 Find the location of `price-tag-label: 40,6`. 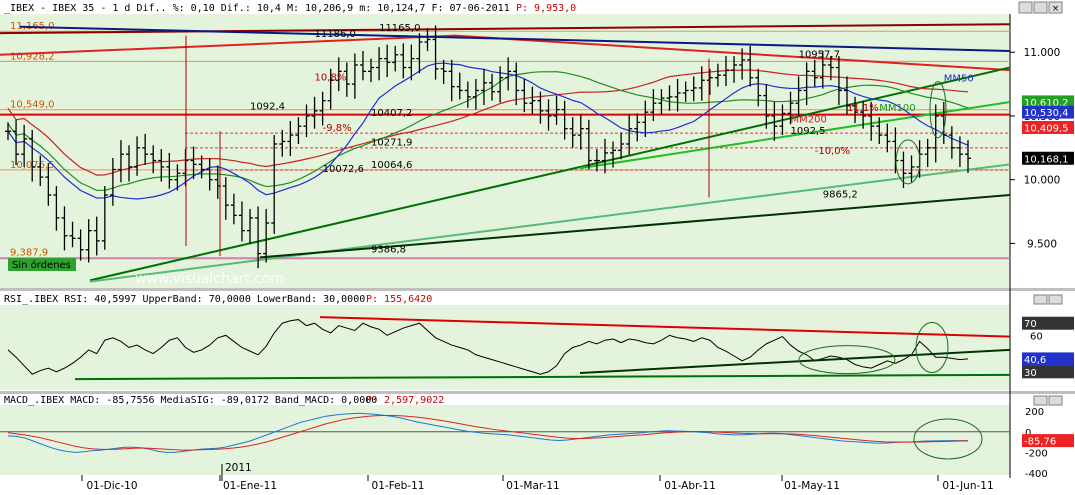

price-tag-label: 40,6 is located at coordinates (1035, 360).